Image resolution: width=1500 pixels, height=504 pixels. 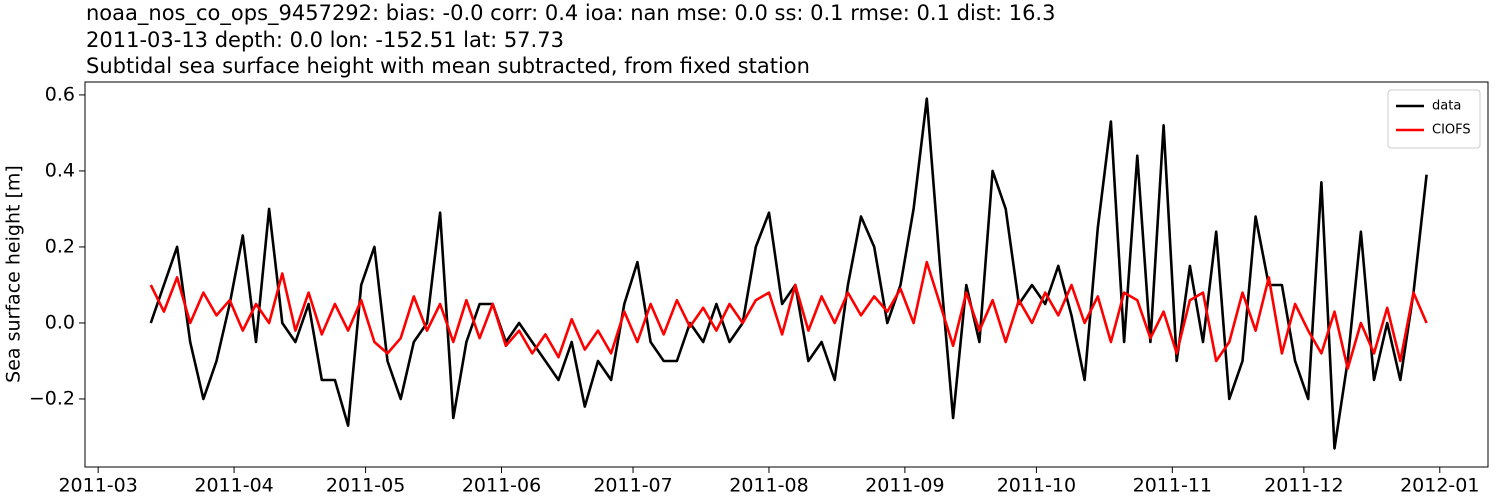 What do you see at coordinates (1446, 106) in the screenshot?
I see `legend-label: data` at bounding box center [1446, 106].